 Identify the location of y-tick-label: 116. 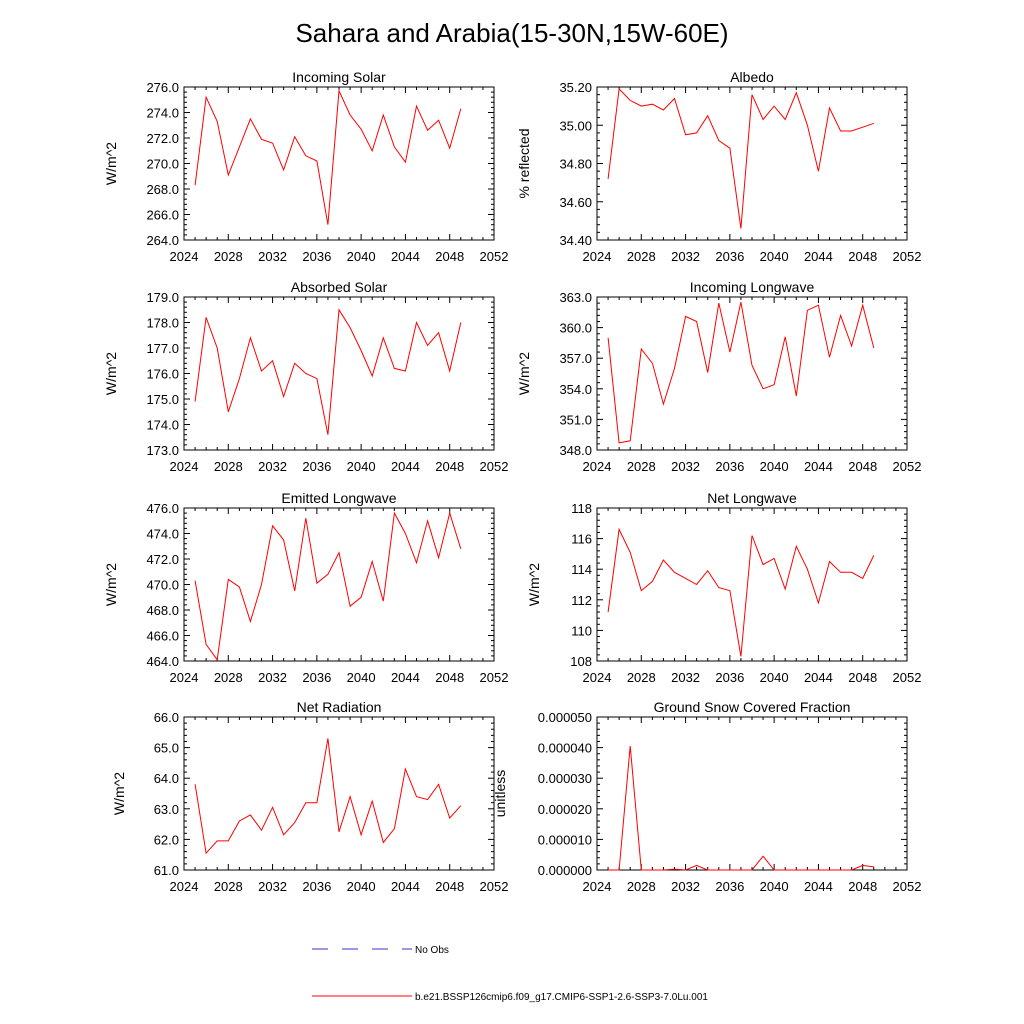
(581, 539).